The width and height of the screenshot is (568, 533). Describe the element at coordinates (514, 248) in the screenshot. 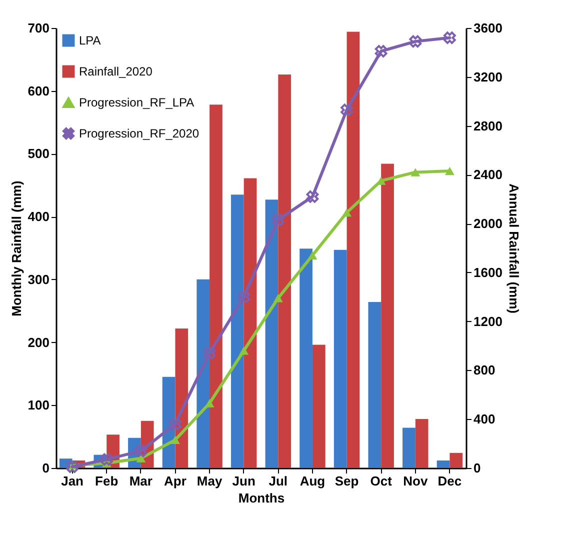

I see `y2-axis-title: Annual Rainfall (mm)` at that location.